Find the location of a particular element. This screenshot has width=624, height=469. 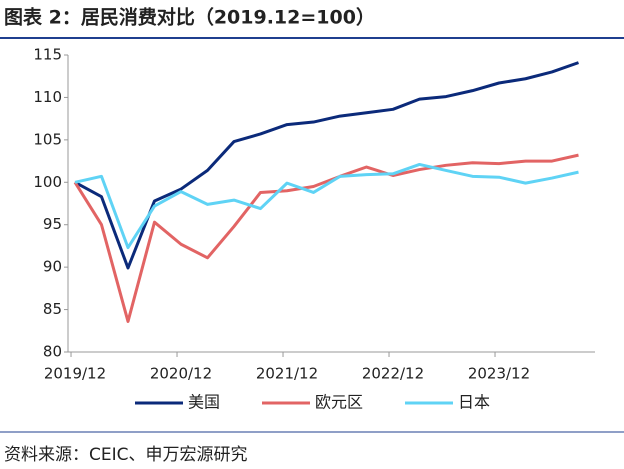

y-tick-label: 115 is located at coordinates (47, 55).